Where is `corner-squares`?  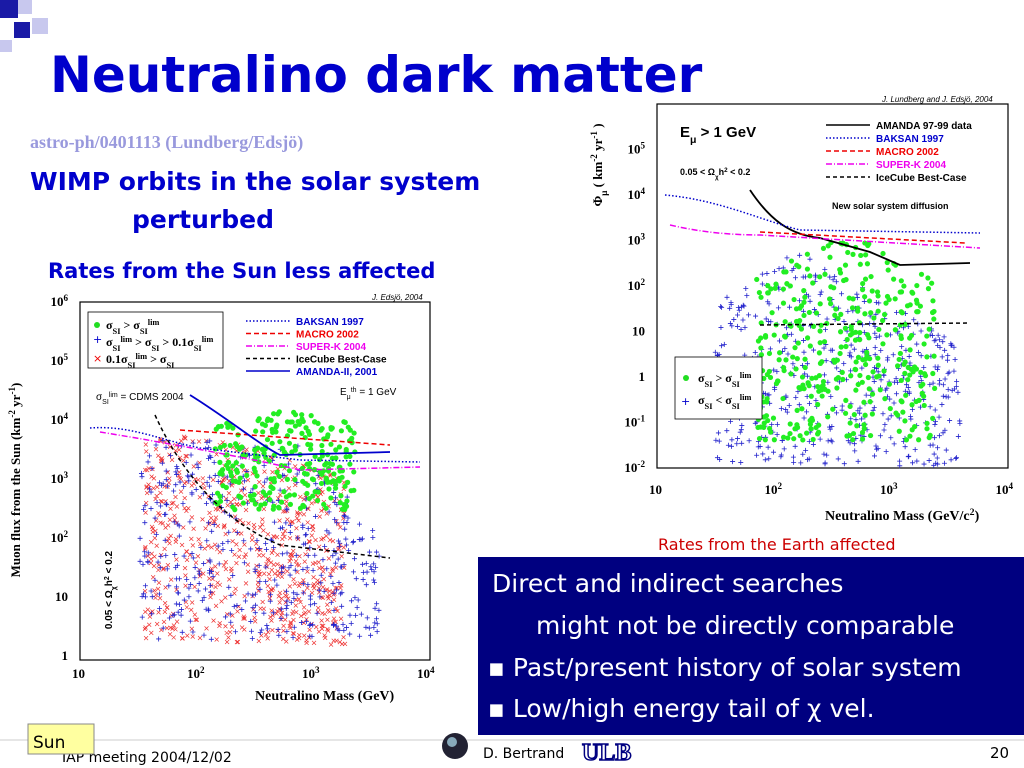 corner-squares is located at coordinates (24, 26).